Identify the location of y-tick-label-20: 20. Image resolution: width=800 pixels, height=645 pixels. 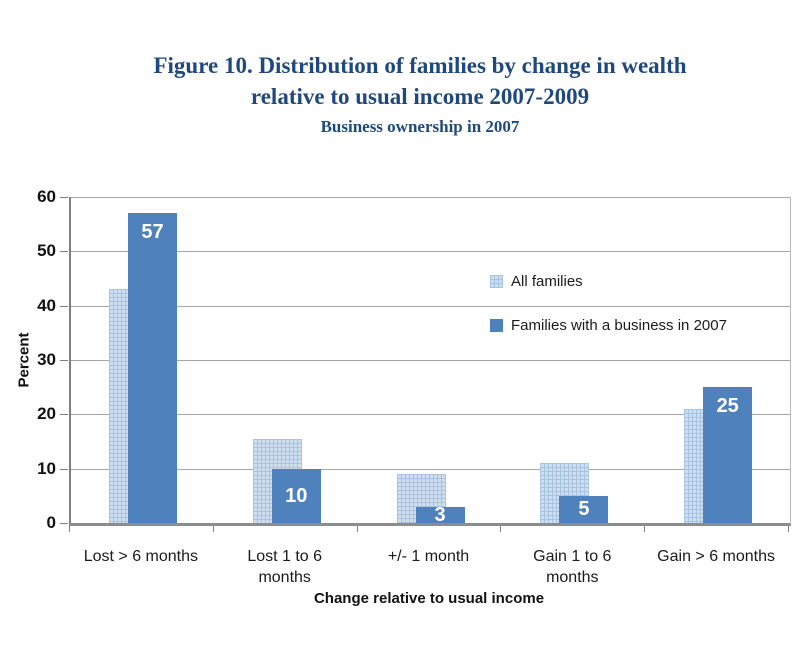
(46, 414).